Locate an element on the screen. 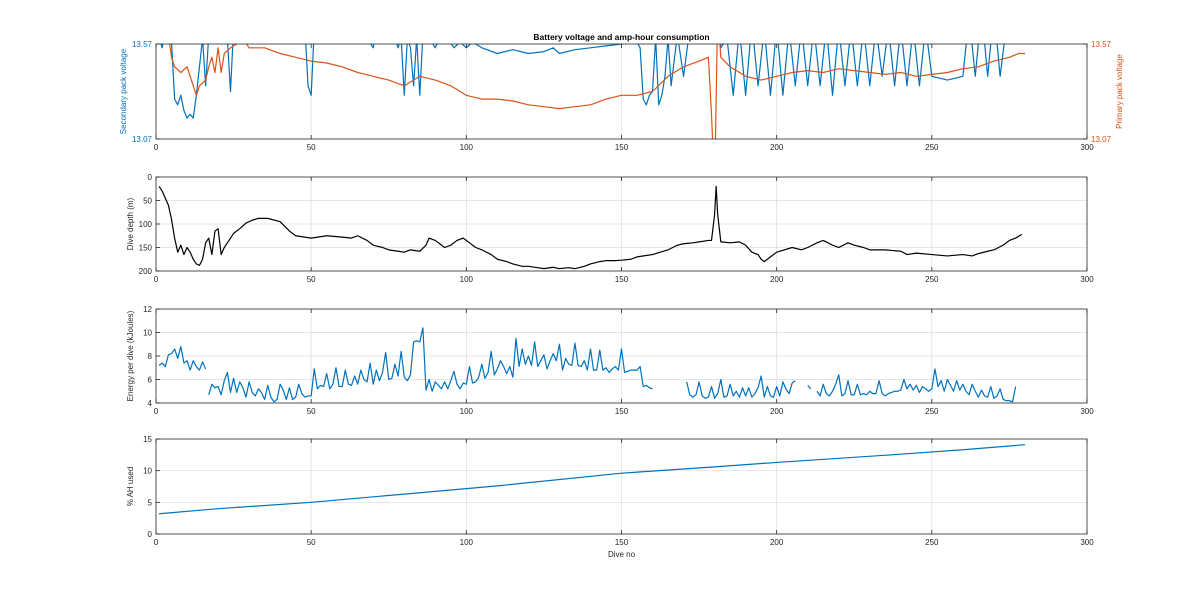 The image size is (1200, 601). depth-xtick-label: 50 is located at coordinates (311, 279).